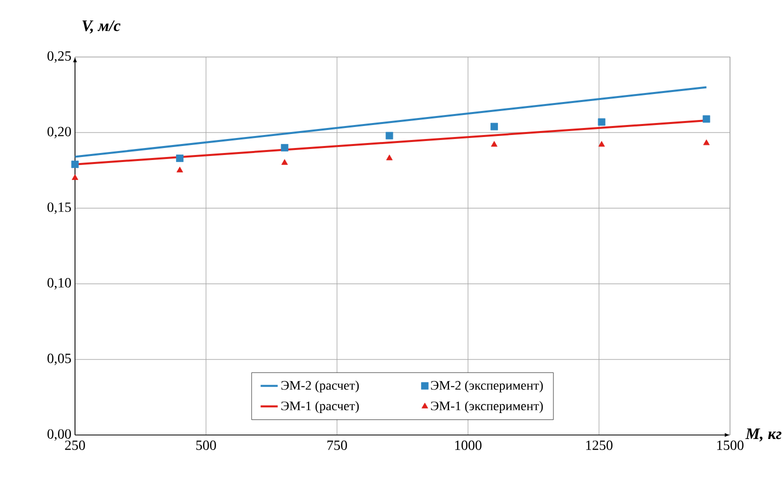  What do you see at coordinates (468, 445) in the screenshot?
I see `x-tick-label: 1000` at bounding box center [468, 445].